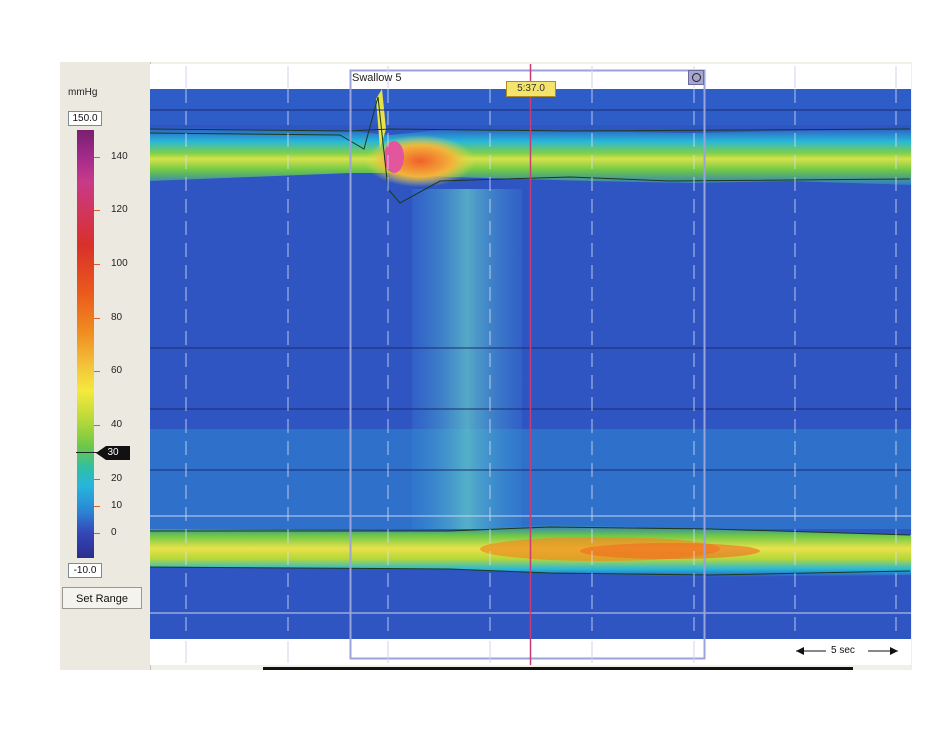 The width and height of the screenshot is (950, 741). I want to click on colorbar-tick-label: 0, so click(114, 532).